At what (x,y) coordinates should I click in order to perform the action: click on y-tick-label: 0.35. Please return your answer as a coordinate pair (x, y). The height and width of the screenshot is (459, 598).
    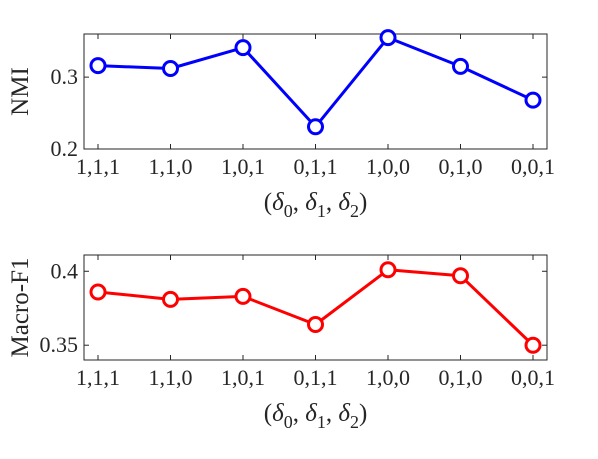
    Looking at the image, I should click on (59, 344).